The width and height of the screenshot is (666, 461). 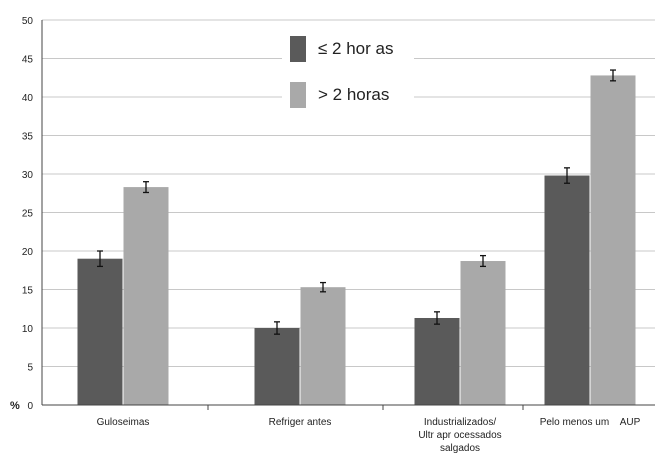 I want to click on category-label: Pelo menos um AUP, so click(x=590, y=422).